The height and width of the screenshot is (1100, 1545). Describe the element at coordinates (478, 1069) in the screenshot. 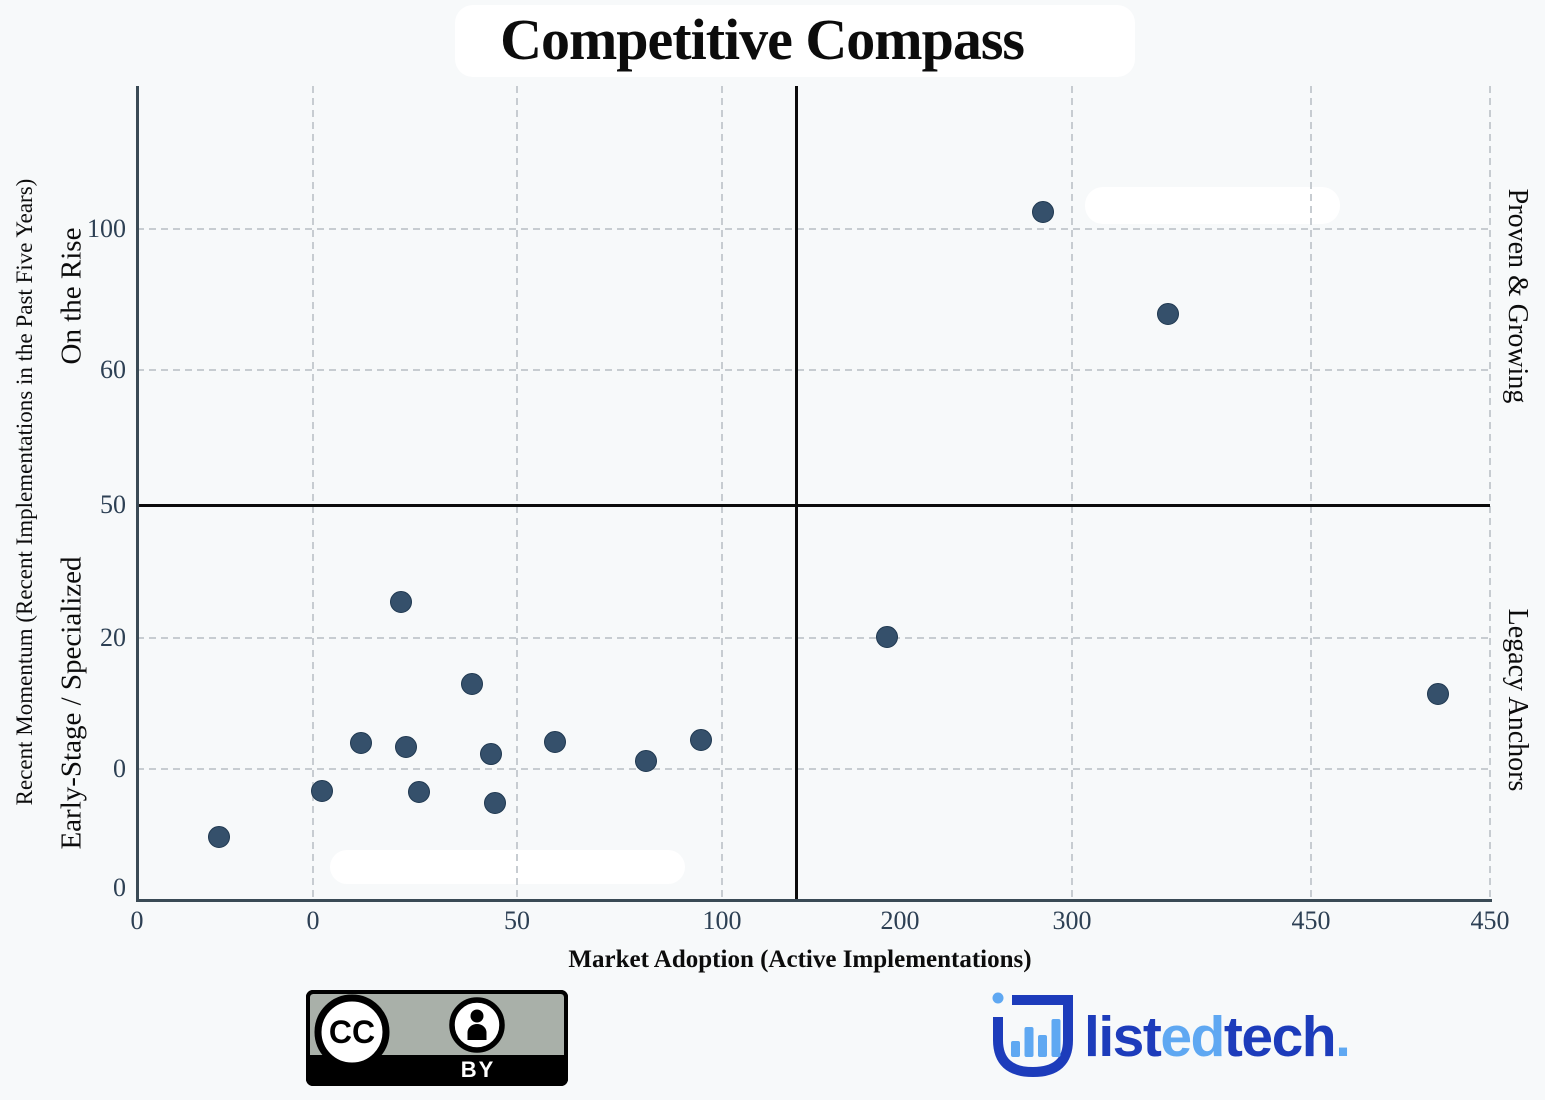

I see `cc-by-label: BY` at that location.